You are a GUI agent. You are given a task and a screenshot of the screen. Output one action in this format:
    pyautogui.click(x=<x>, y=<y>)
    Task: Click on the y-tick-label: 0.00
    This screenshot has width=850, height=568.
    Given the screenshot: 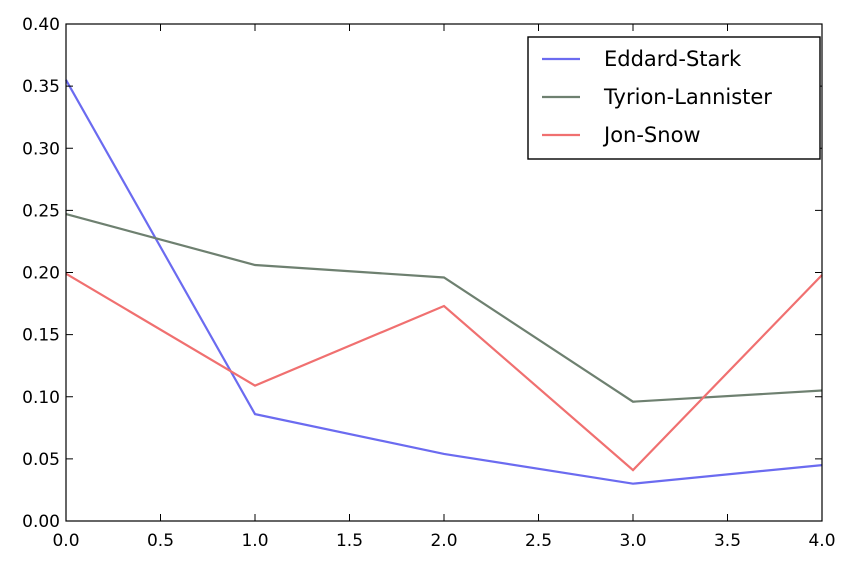 What is the action you would take?
    pyautogui.click(x=41, y=522)
    